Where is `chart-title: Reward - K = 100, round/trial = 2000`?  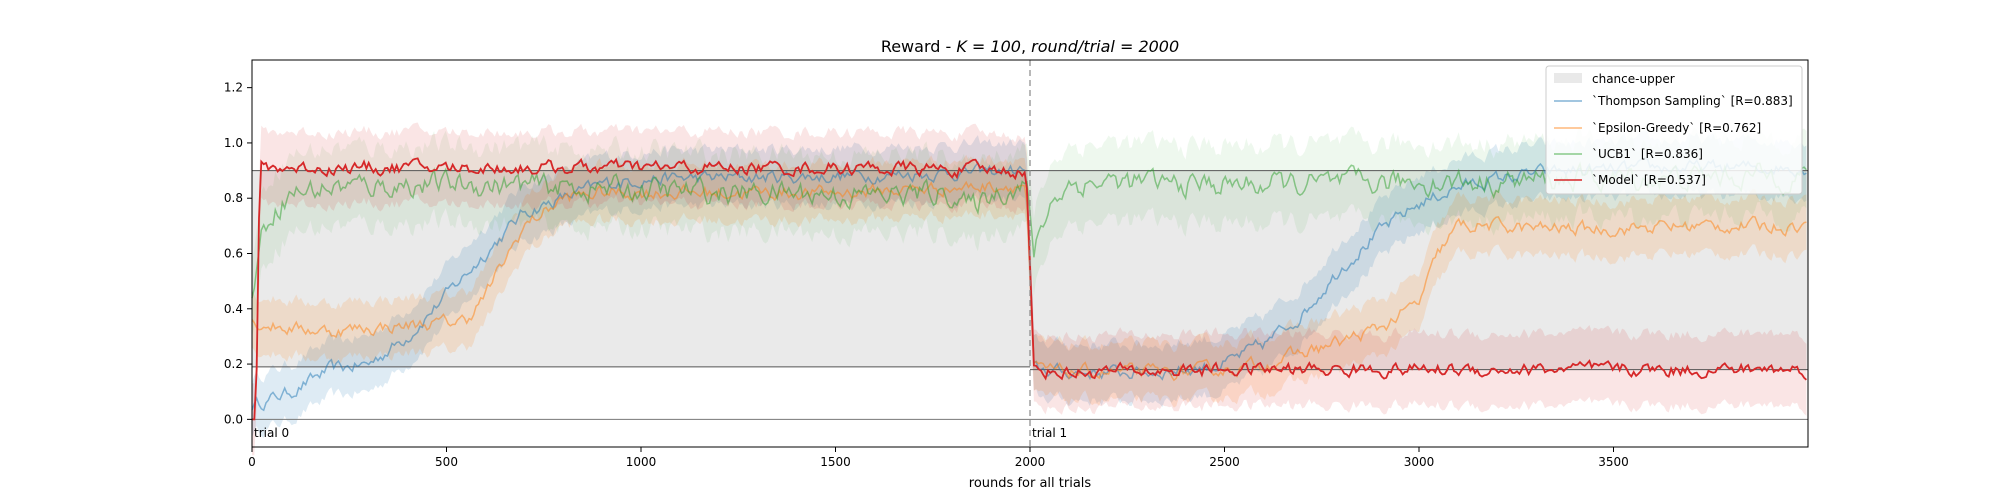 chart-title: Reward - K = 100, round/trial = 2000 is located at coordinates (1030, 46).